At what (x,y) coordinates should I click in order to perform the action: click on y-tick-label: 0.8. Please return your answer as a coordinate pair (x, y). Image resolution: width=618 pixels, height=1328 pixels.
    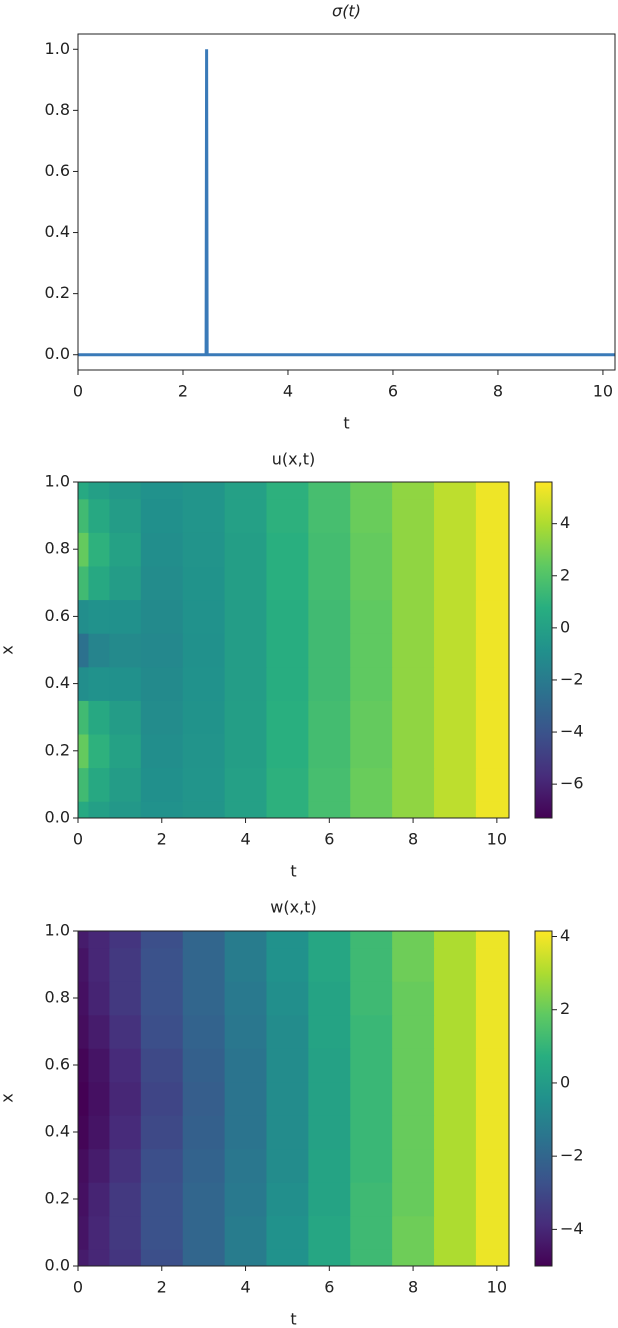
    Looking at the image, I should click on (57, 548).